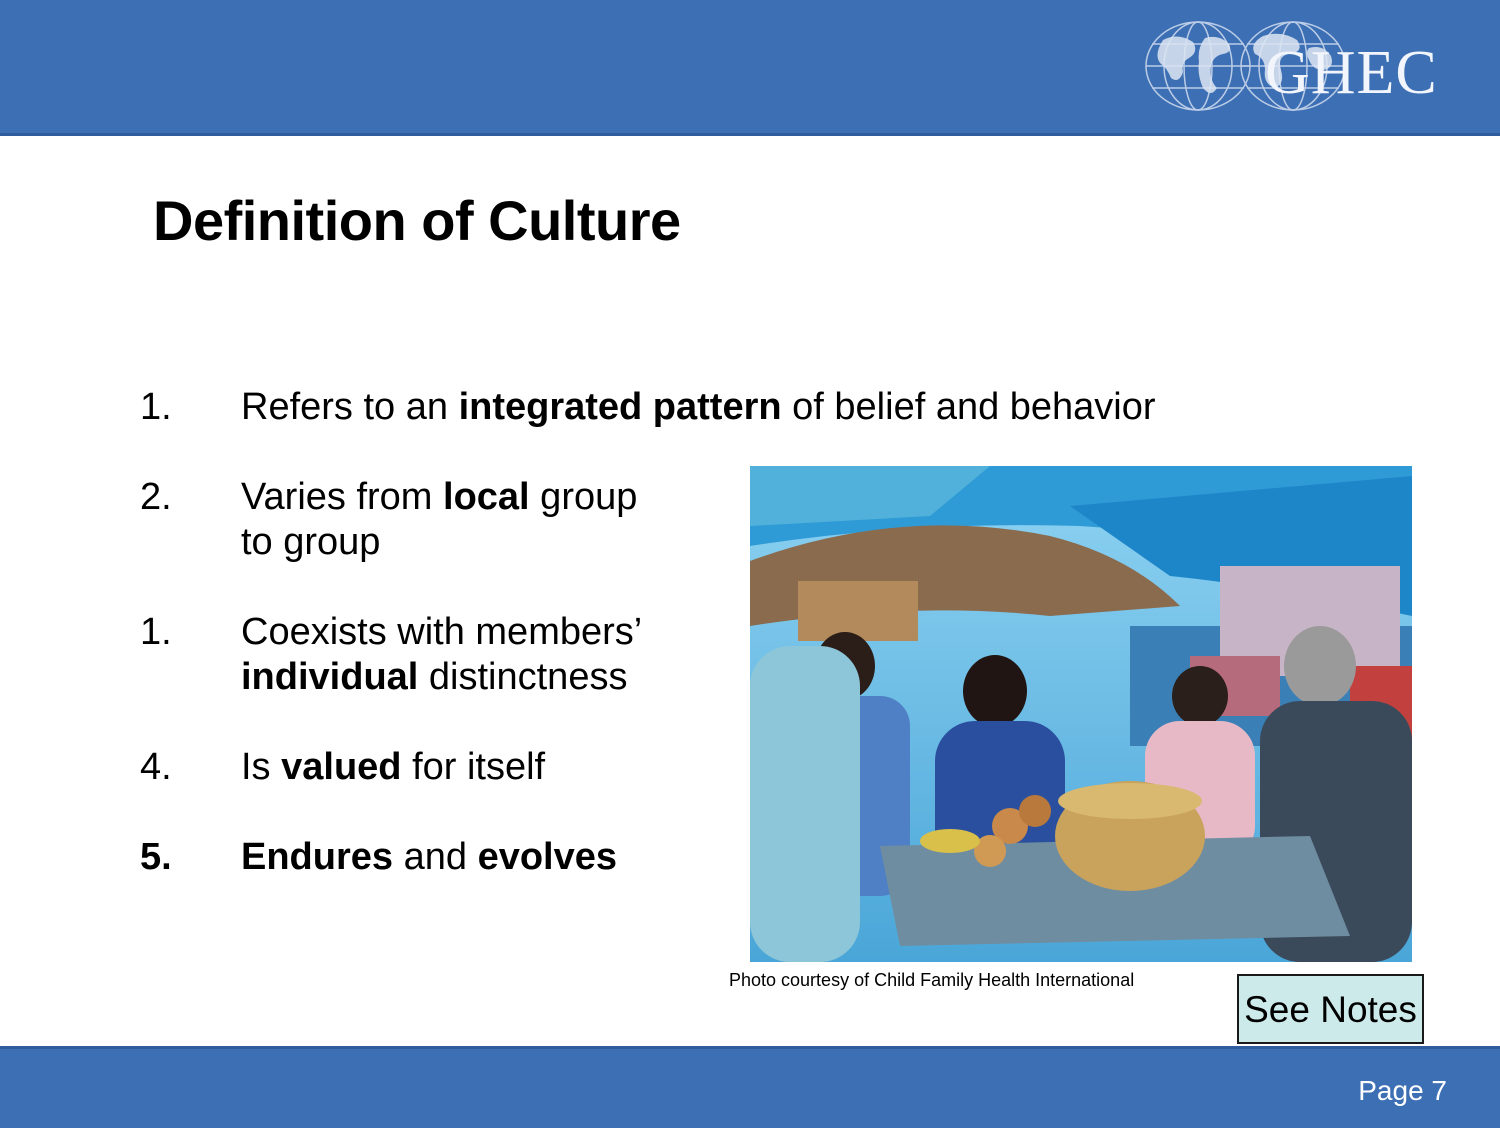 This screenshot has width=1500, height=1128. Describe the element at coordinates (439, 519) in the screenshot. I see `item-text: Varies from local group to group` at that location.